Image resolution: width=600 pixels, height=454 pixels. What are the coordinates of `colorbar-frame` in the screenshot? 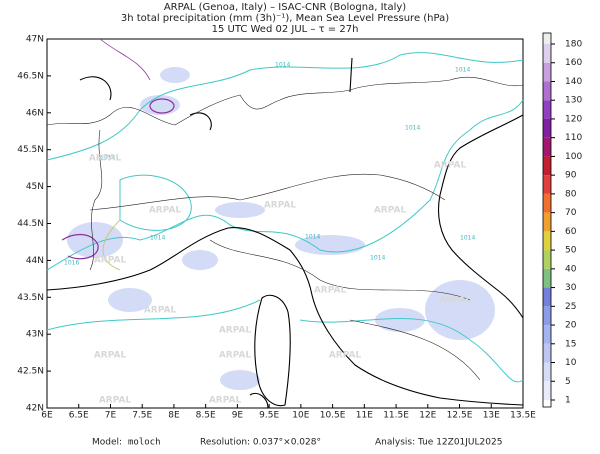 It's located at (547, 220).